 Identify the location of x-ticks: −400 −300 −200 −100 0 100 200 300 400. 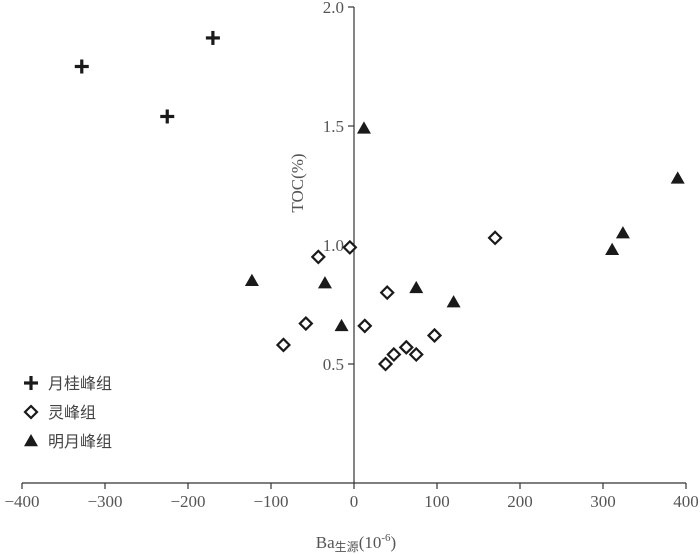
(351, 497).